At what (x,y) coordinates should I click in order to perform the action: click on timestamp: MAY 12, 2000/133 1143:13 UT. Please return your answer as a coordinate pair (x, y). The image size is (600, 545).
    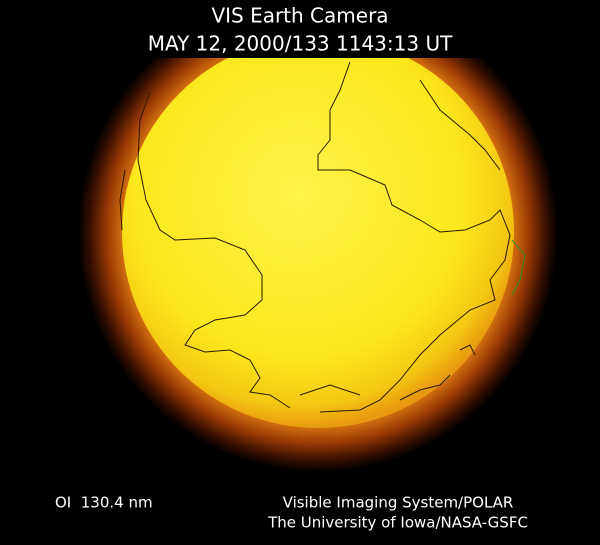
    Looking at the image, I should click on (300, 44).